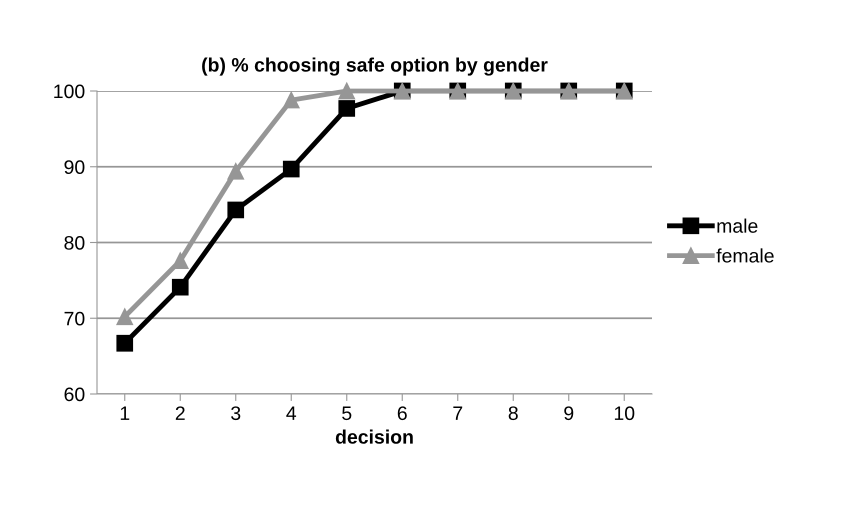 Image resolution: width=854 pixels, height=513 pixels. What do you see at coordinates (74, 394) in the screenshot?
I see `y-tick-label: 60` at bounding box center [74, 394].